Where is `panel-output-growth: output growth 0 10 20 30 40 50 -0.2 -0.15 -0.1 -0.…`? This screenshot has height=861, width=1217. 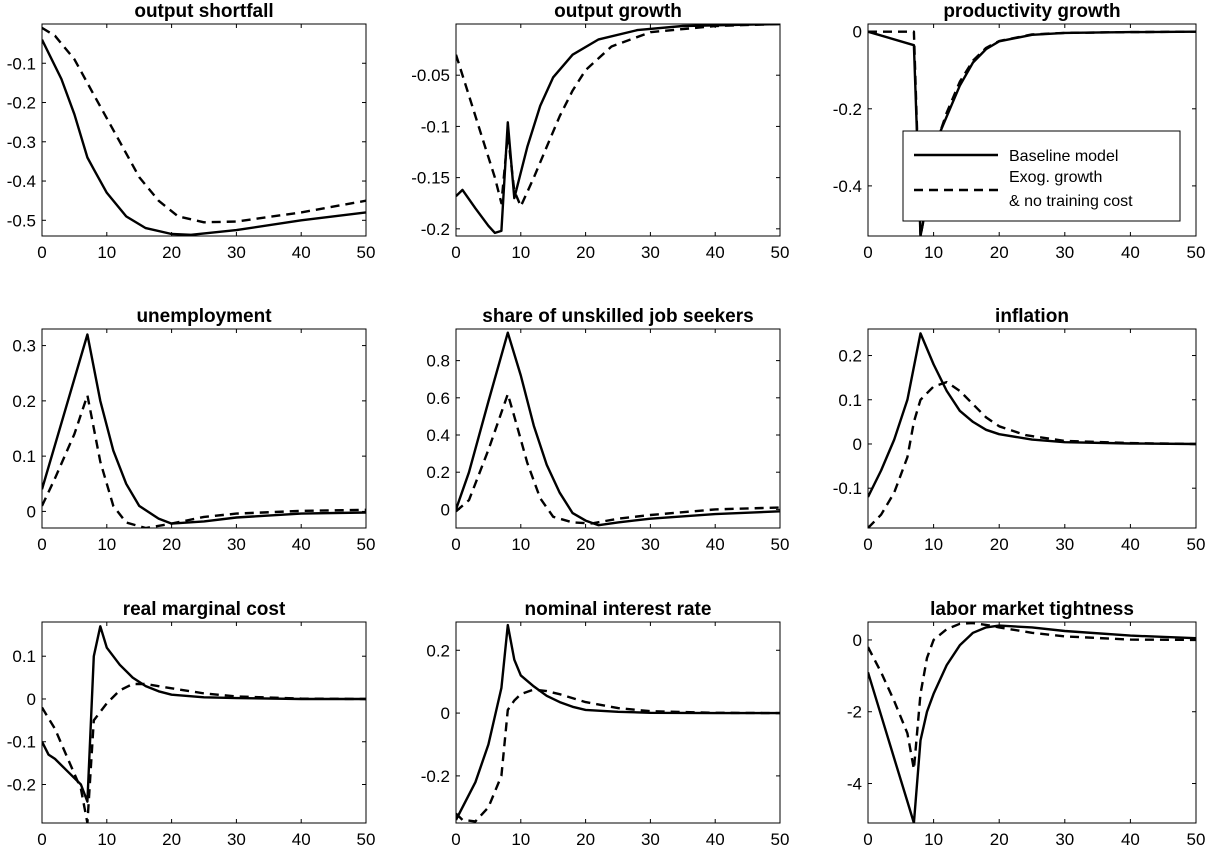 panel-output-growth: output growth 0 10 20 30 40 50 -0.2 -0.15 -0.1 -0.… is located at coordinates (600, 131).